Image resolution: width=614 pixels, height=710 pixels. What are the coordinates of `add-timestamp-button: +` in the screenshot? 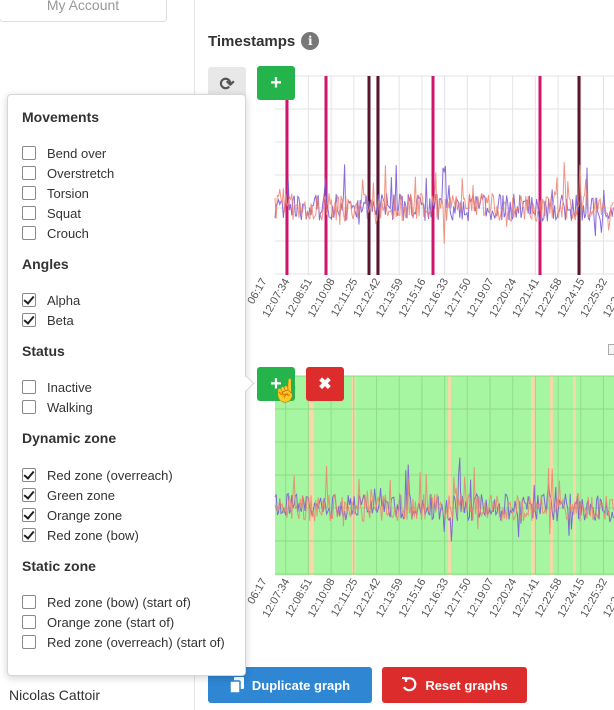 It's located at (276, 83).